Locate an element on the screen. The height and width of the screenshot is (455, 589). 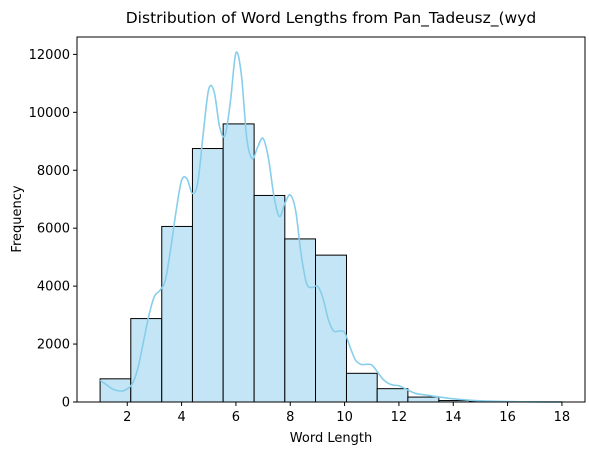
x-tick-label: 8 is located at coordinates (290, 417).